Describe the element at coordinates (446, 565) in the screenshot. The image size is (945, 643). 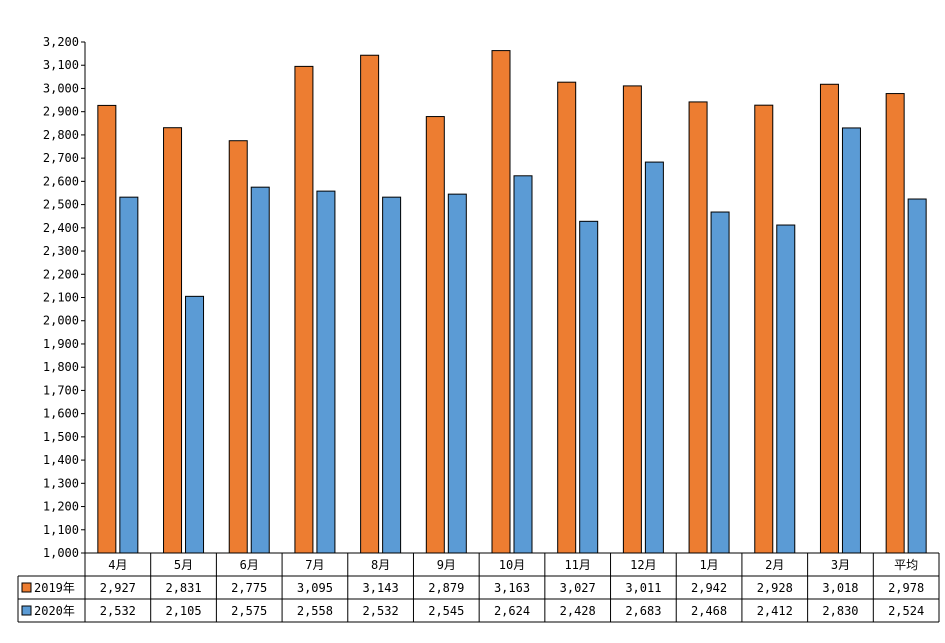
I see `x-tick-label: 9月` at that location.